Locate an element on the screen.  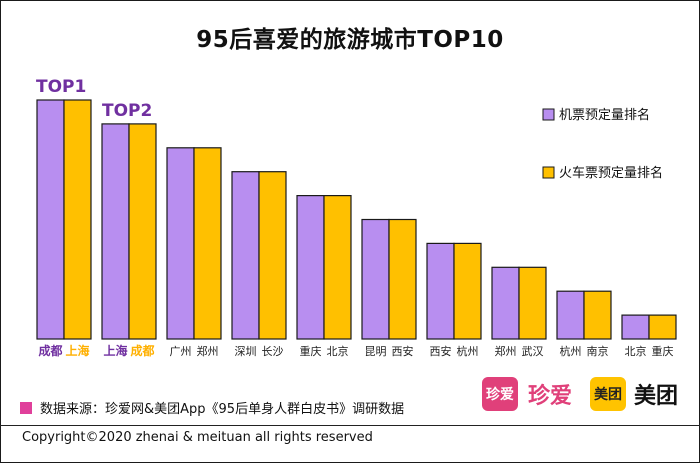
legend-swatch-flight is located at coordinates (548, 114).